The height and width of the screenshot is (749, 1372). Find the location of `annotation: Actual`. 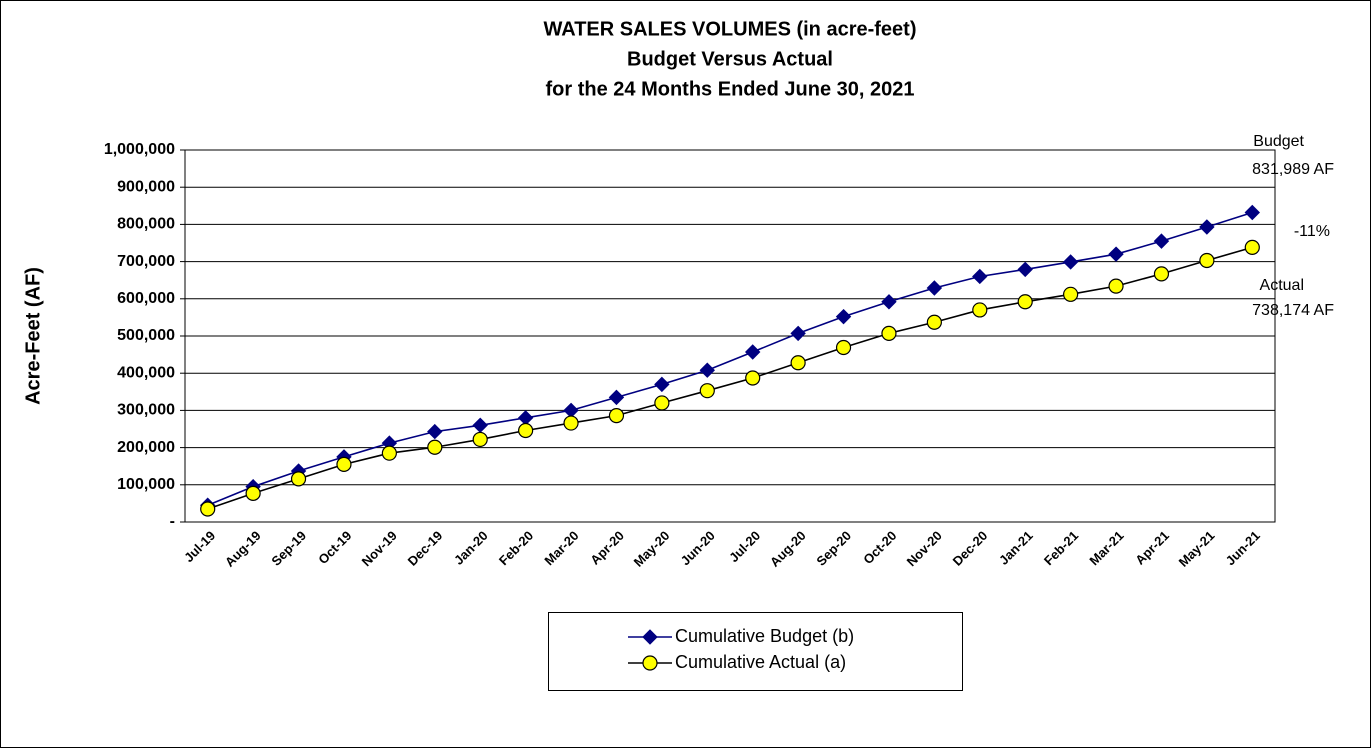

annotation: Actual is located at coordinates (1282, 285).